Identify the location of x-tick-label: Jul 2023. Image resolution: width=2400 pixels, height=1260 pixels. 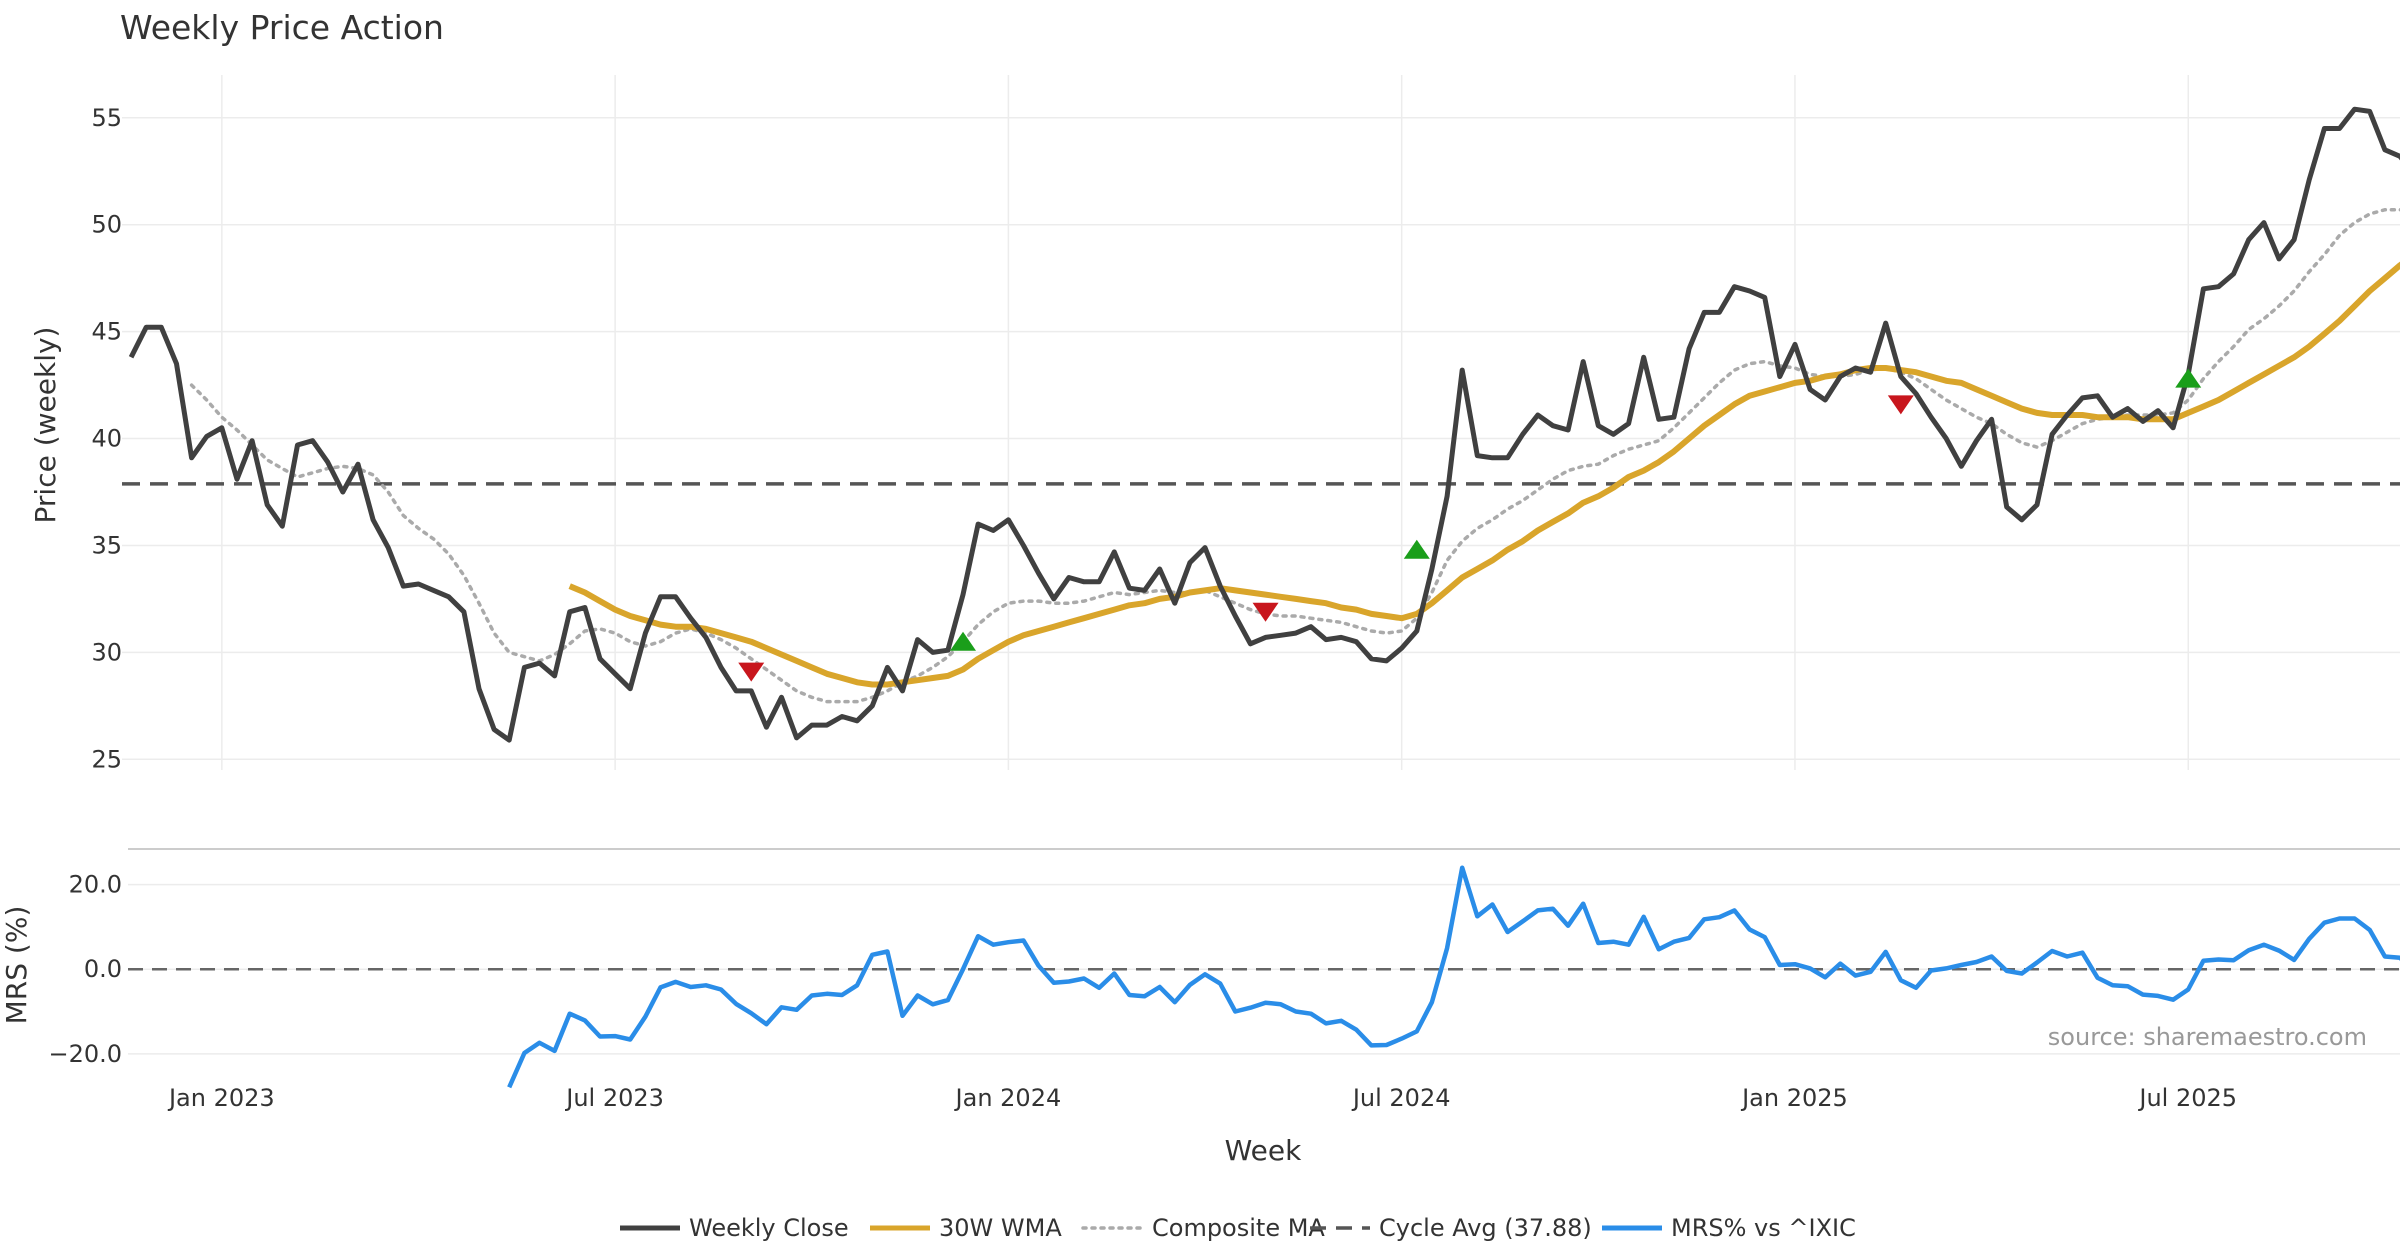
(614, 1098).